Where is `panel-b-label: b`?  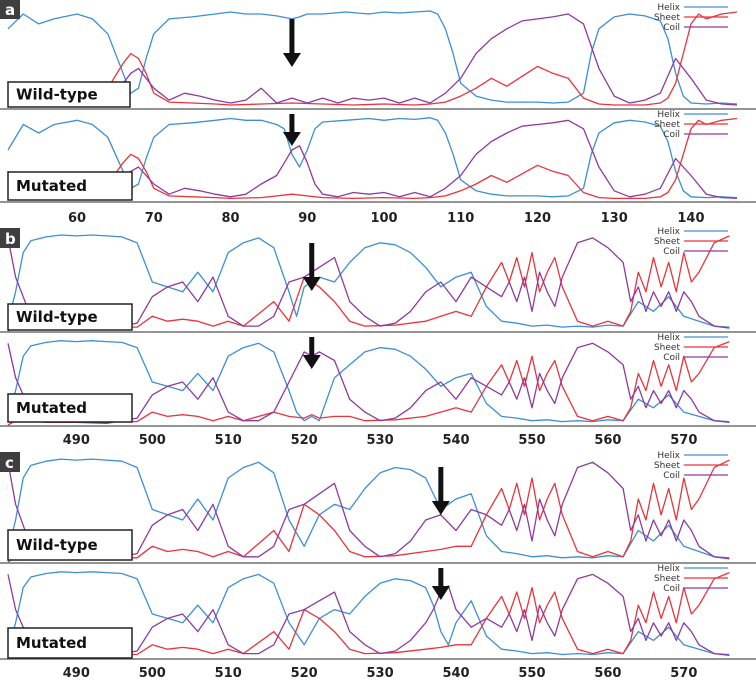
panel-b-label: b is located at coordinates (10, 238).